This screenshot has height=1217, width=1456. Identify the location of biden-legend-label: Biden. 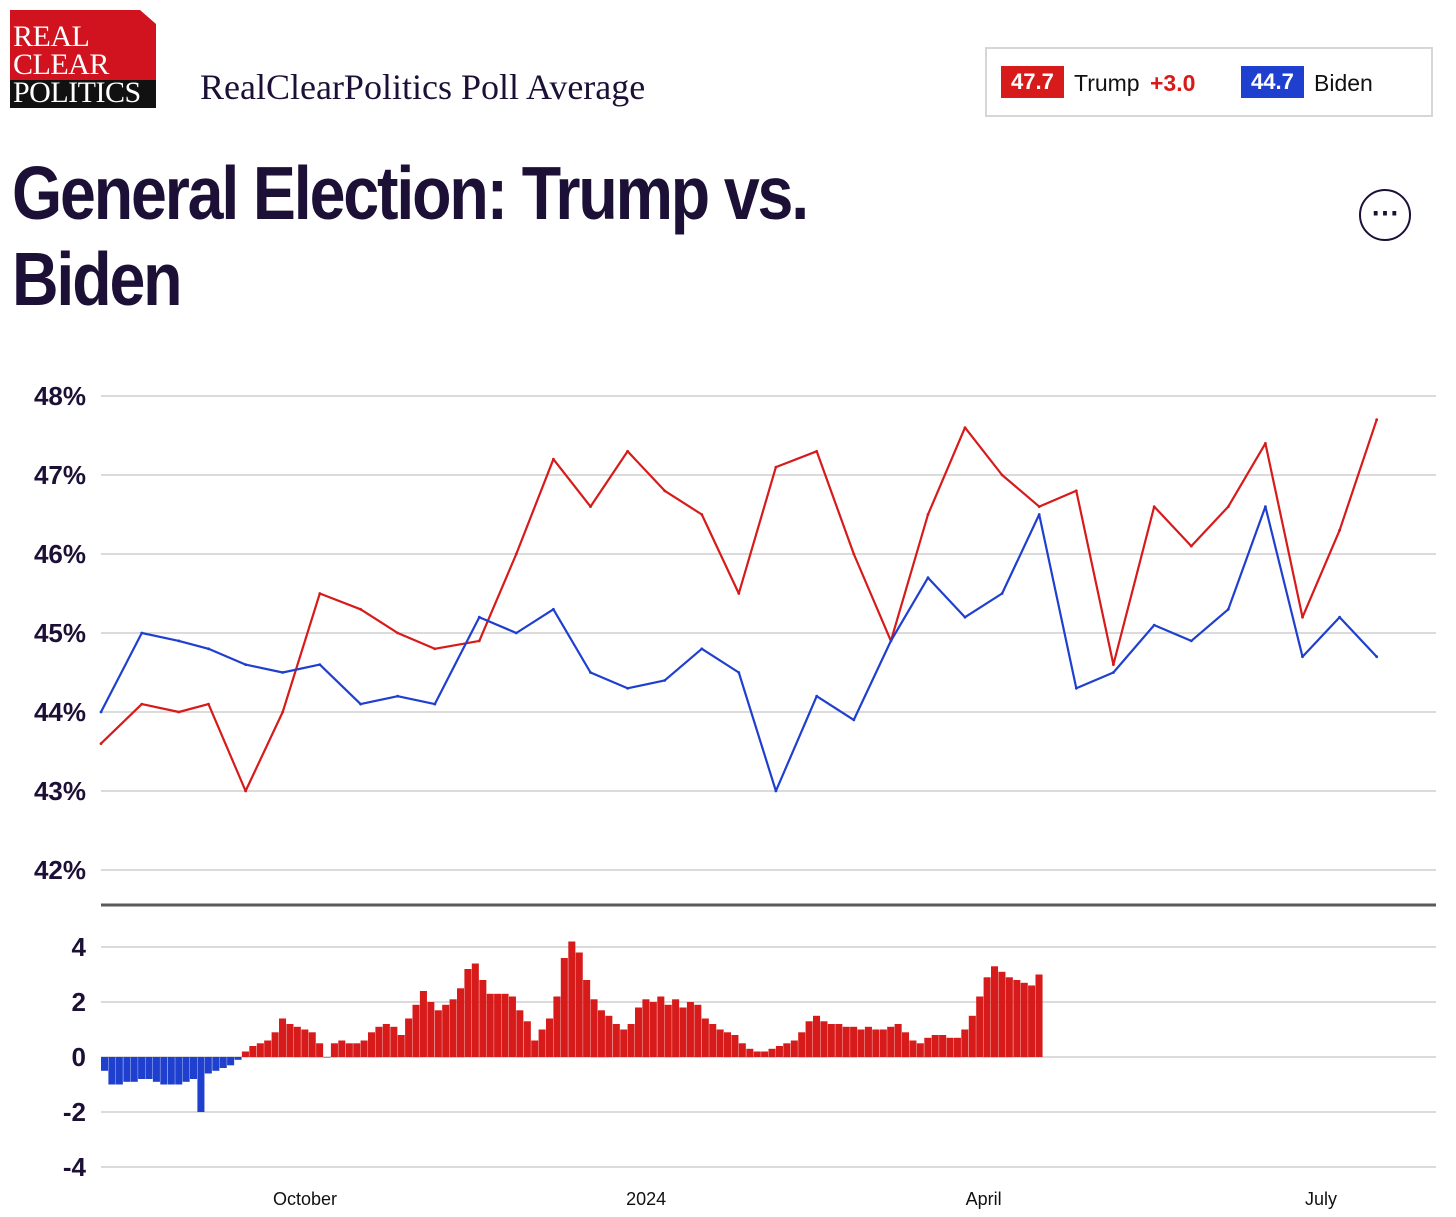
(1343, 83).